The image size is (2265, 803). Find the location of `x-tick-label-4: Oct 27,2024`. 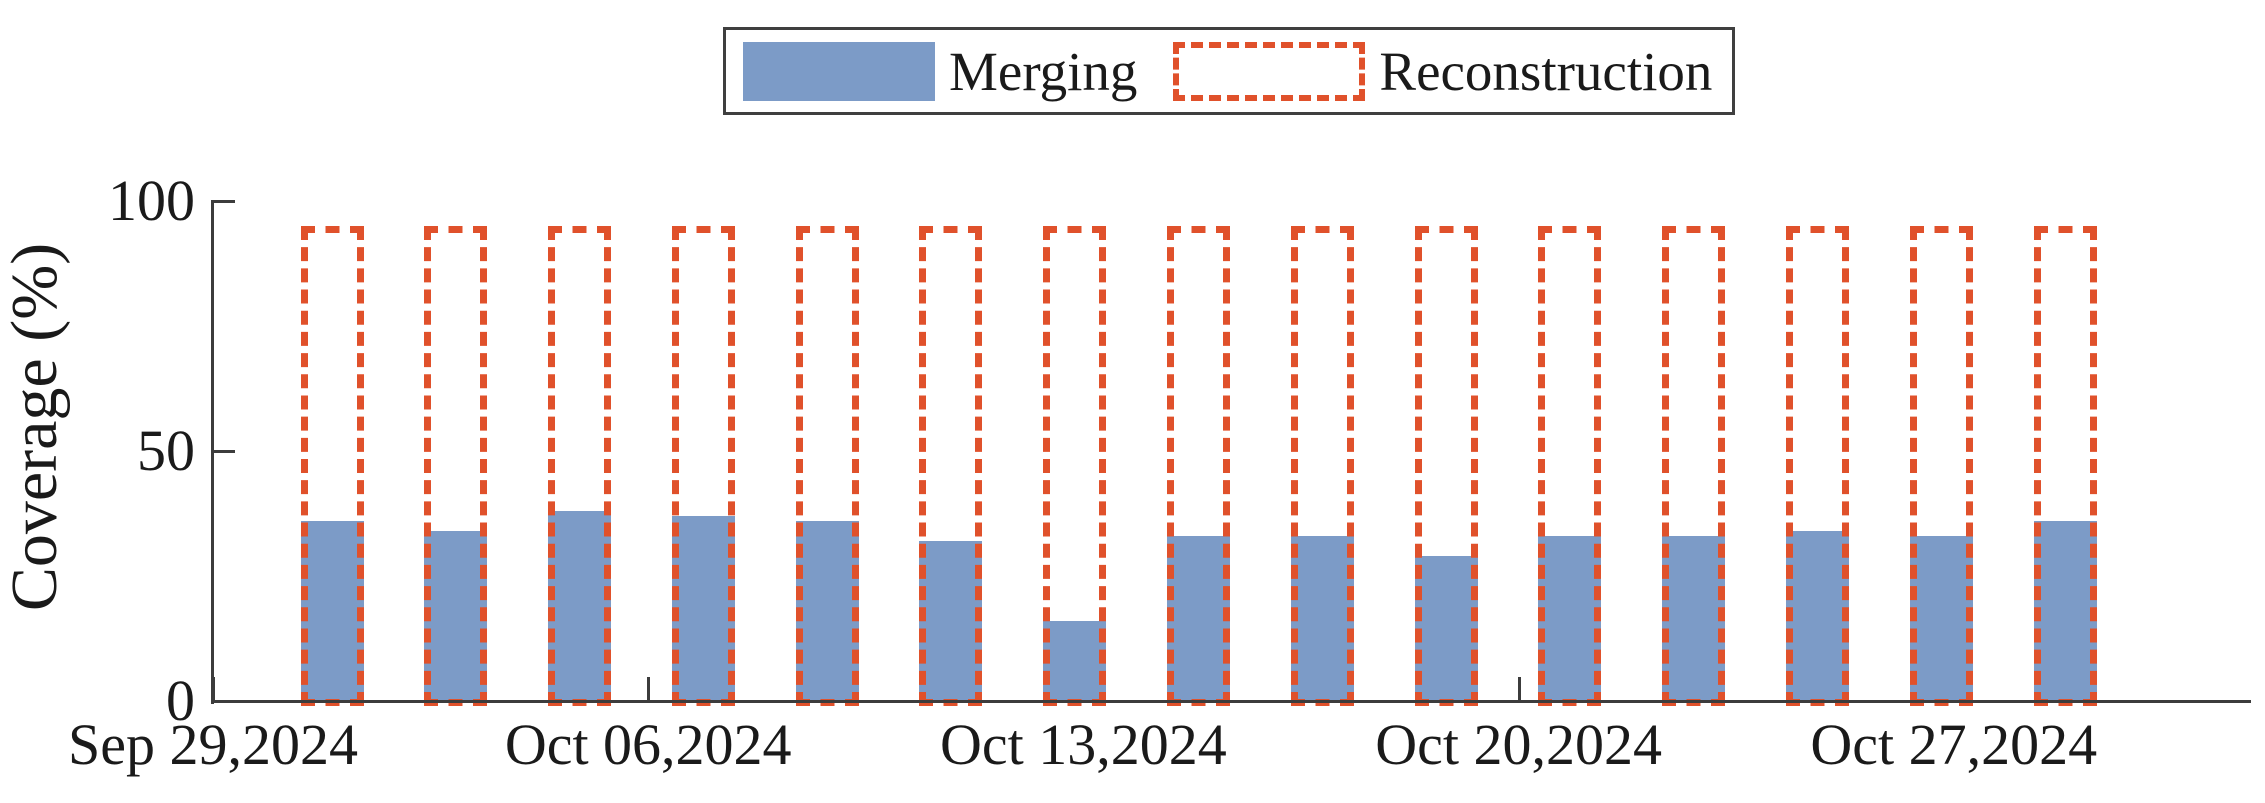

x-tick-label-4: Oct 27,2024 is located at coordinates (1954, 744).